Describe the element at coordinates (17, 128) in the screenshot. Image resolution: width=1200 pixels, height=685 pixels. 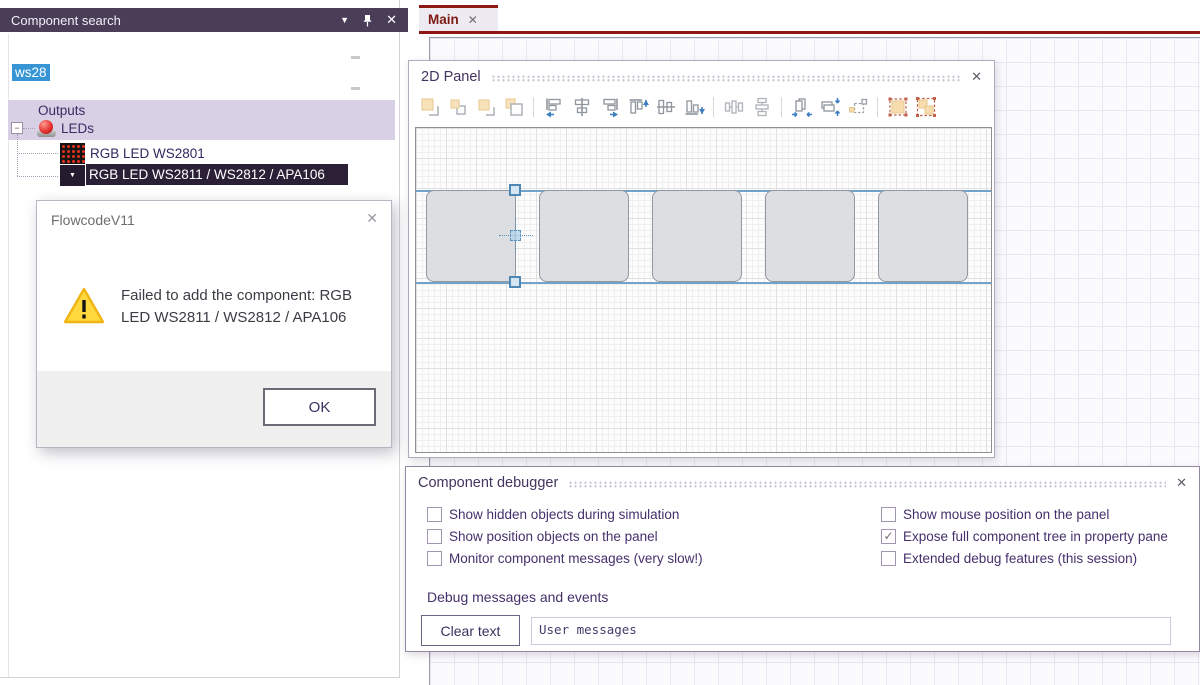
I see `tree-collapse-icon: −` at that location.